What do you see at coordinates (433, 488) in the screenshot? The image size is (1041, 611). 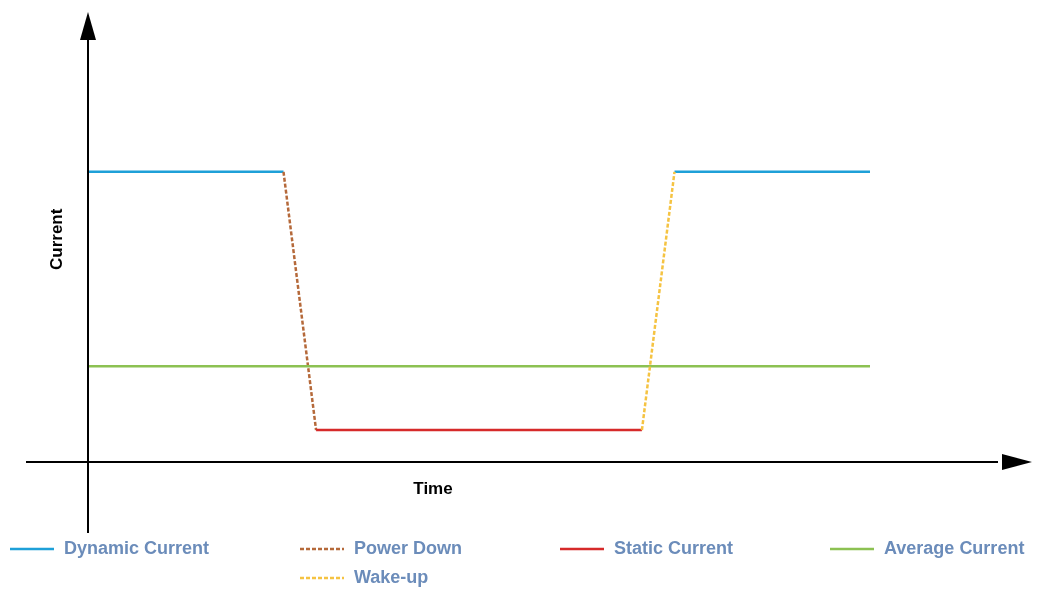 I see `x-axis-title: Time` at bounding box center [433, 488].